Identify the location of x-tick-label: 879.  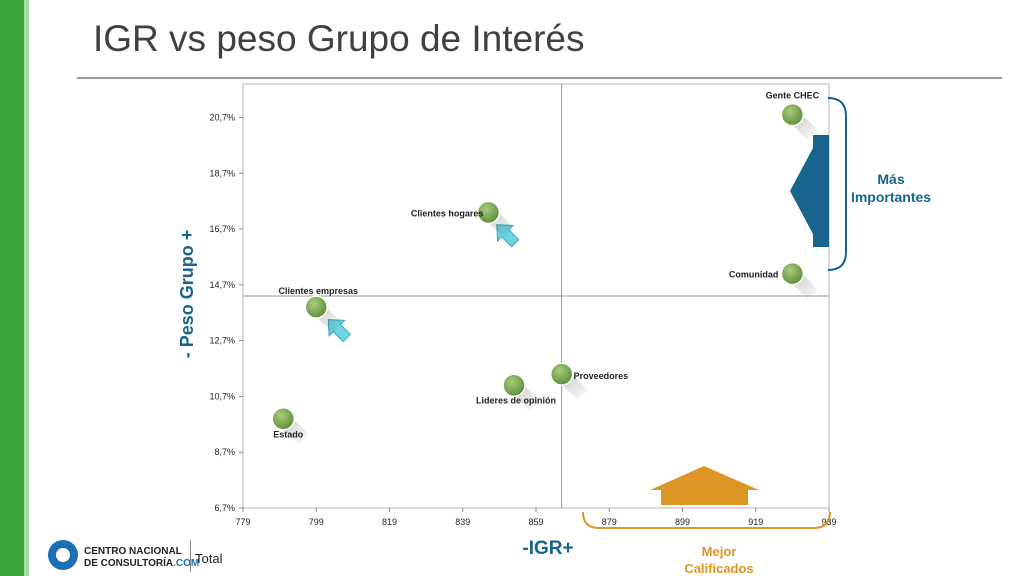
(609, 522).